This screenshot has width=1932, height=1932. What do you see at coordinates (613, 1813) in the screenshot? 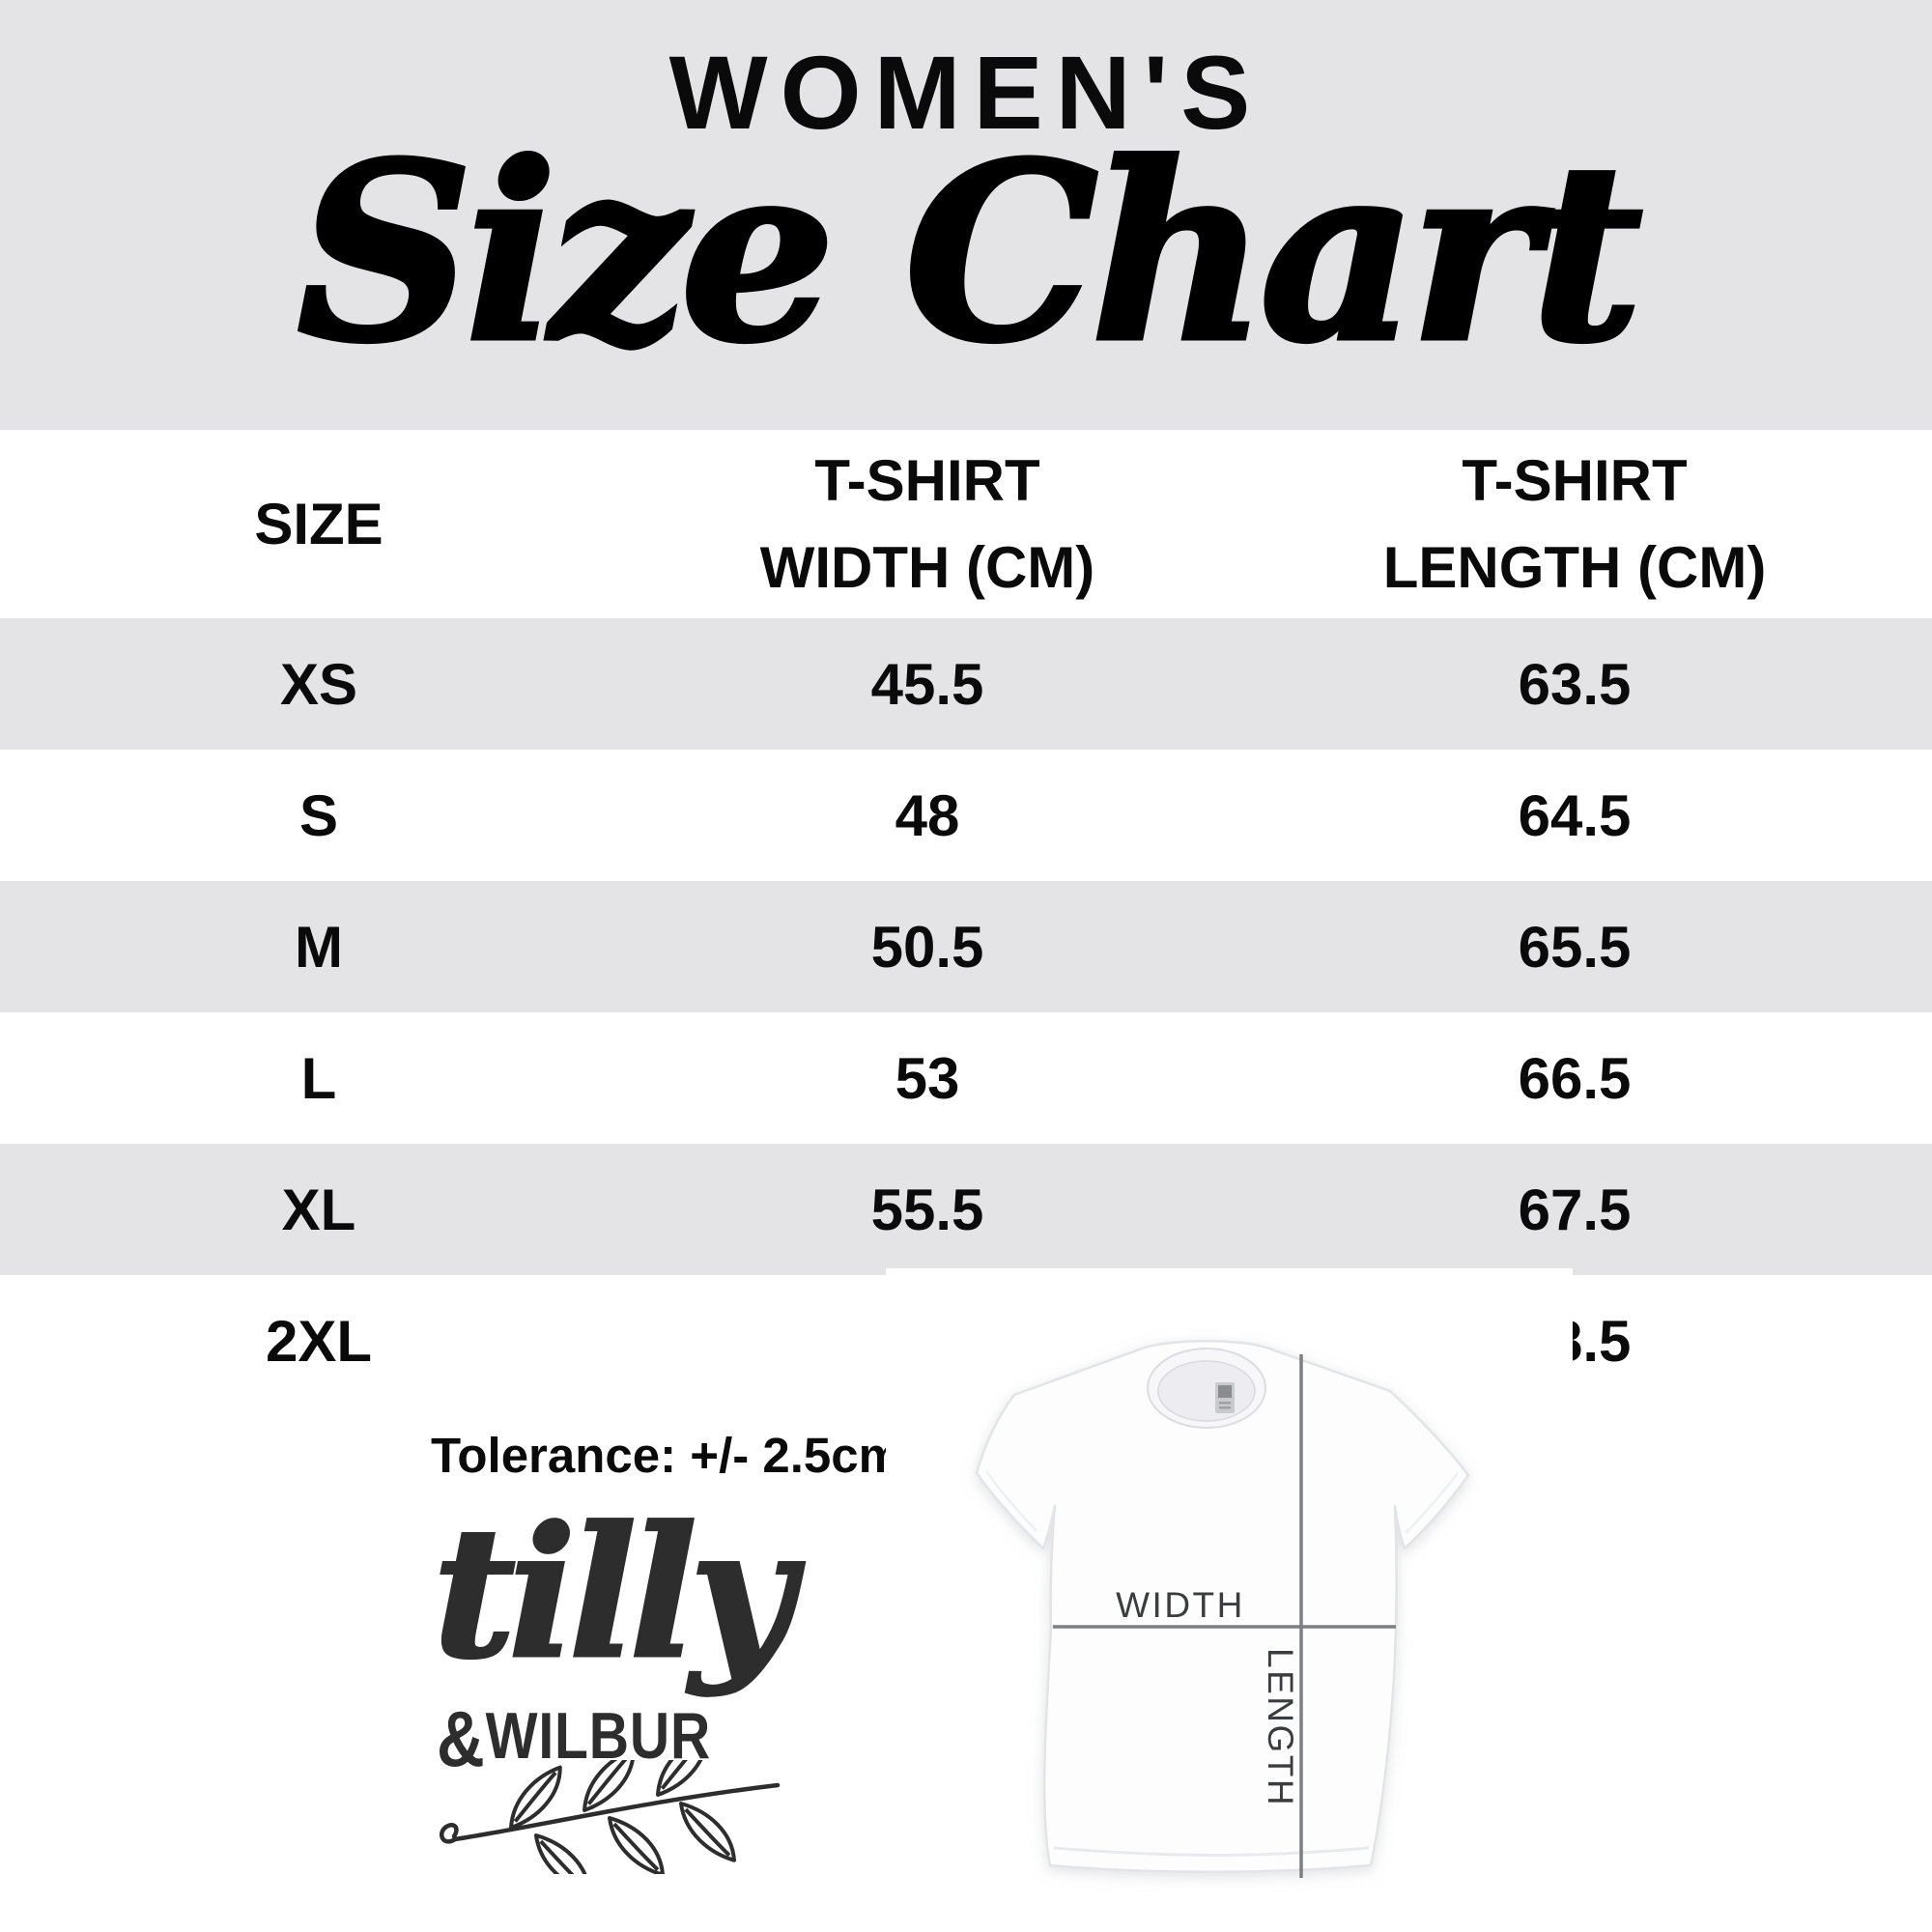
I see `laurel-branch-icon` at bounding box center [613, 1813].